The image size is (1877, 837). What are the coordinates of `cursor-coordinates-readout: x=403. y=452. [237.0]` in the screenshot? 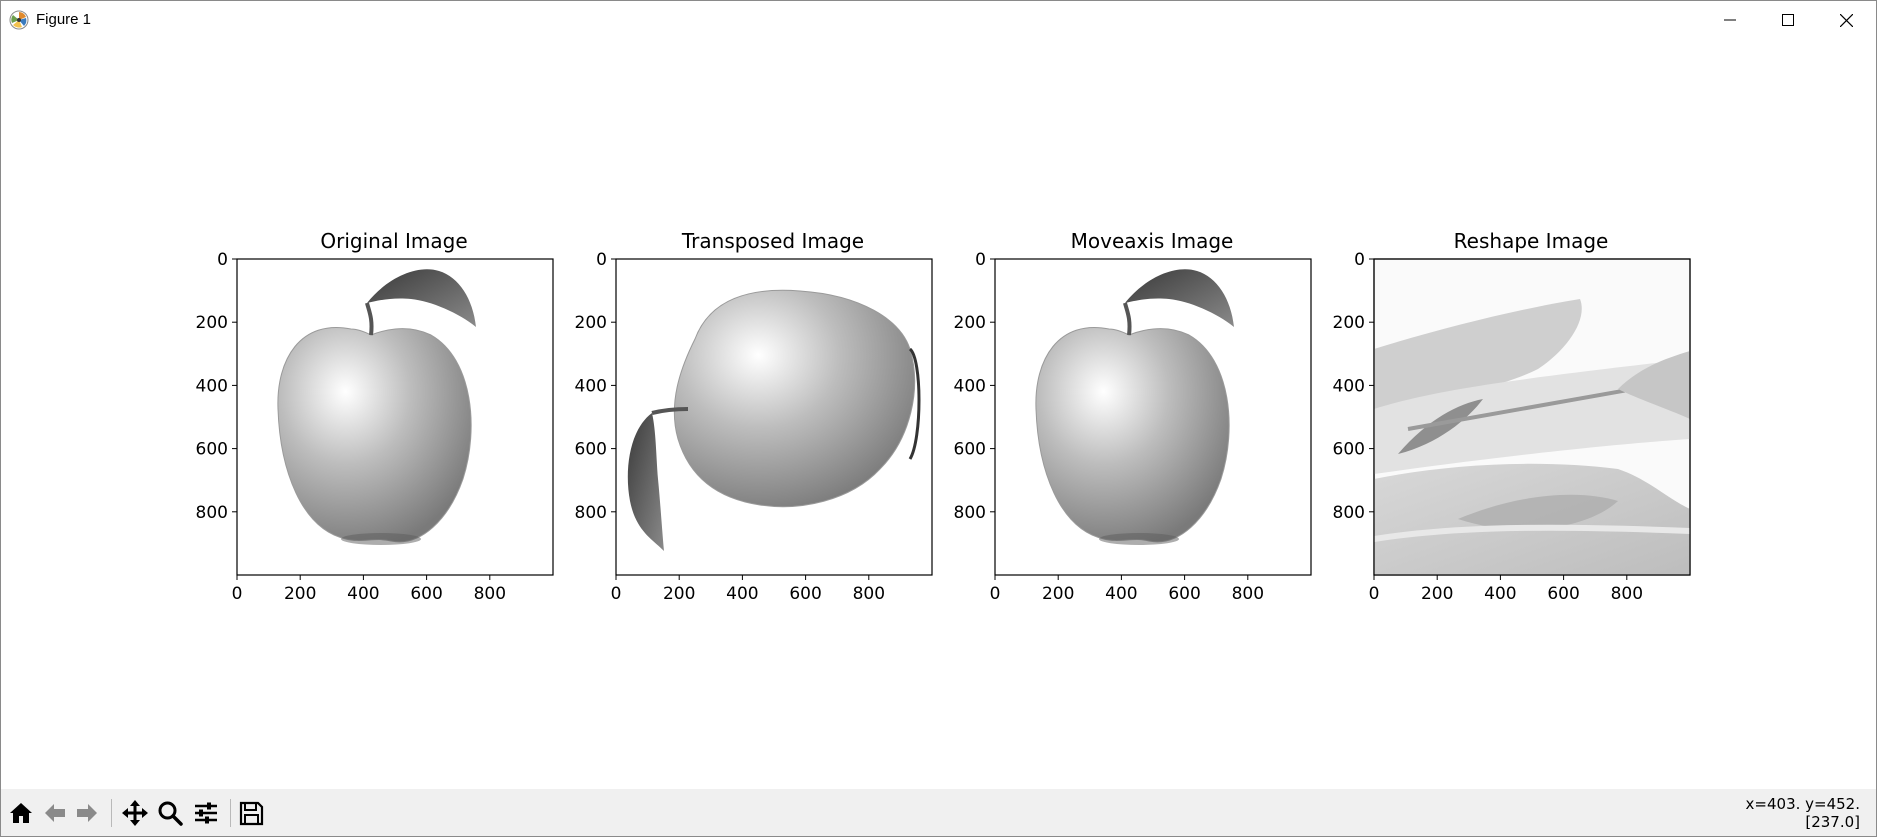 It's located at (1803, 813).